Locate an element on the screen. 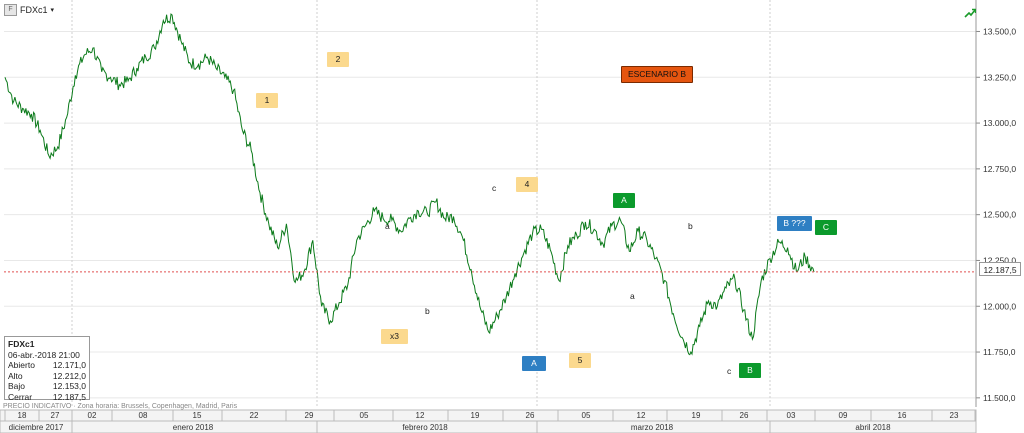 This screenshot has width=1024, height=433. y-tick-label: 13.500,0 is located at coordinates (999, 31).